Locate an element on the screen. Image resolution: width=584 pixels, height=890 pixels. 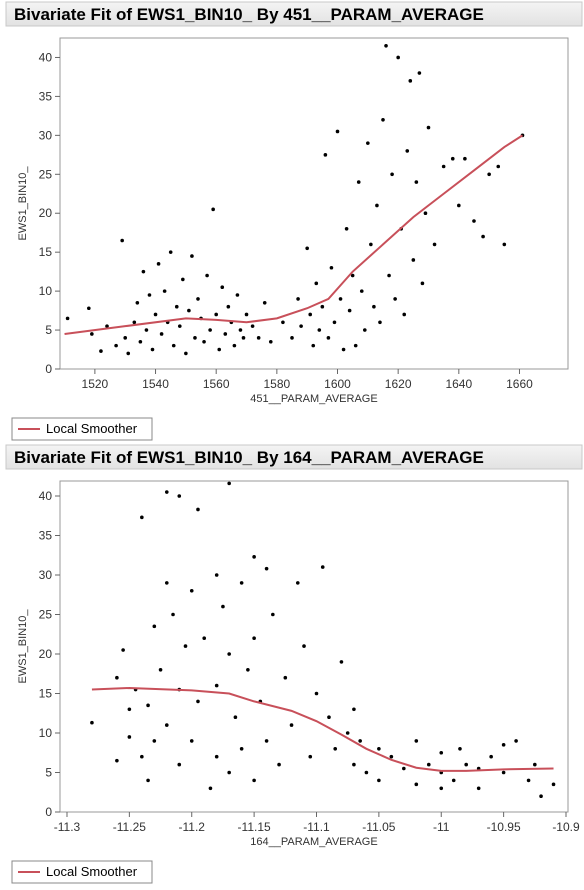
x-tick-label: 1620 is located at coordinates (398, 384).